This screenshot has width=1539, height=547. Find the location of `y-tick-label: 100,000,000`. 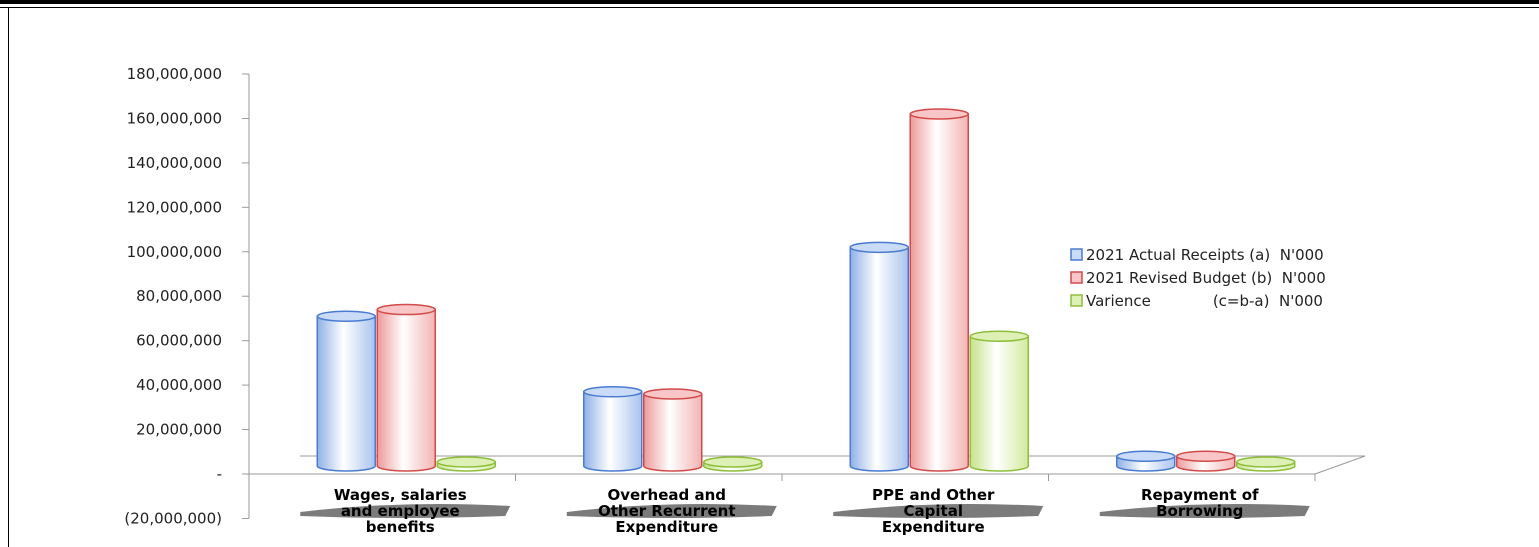

y-tick-label: 100,000,000 is located at coordinates (174, 252).